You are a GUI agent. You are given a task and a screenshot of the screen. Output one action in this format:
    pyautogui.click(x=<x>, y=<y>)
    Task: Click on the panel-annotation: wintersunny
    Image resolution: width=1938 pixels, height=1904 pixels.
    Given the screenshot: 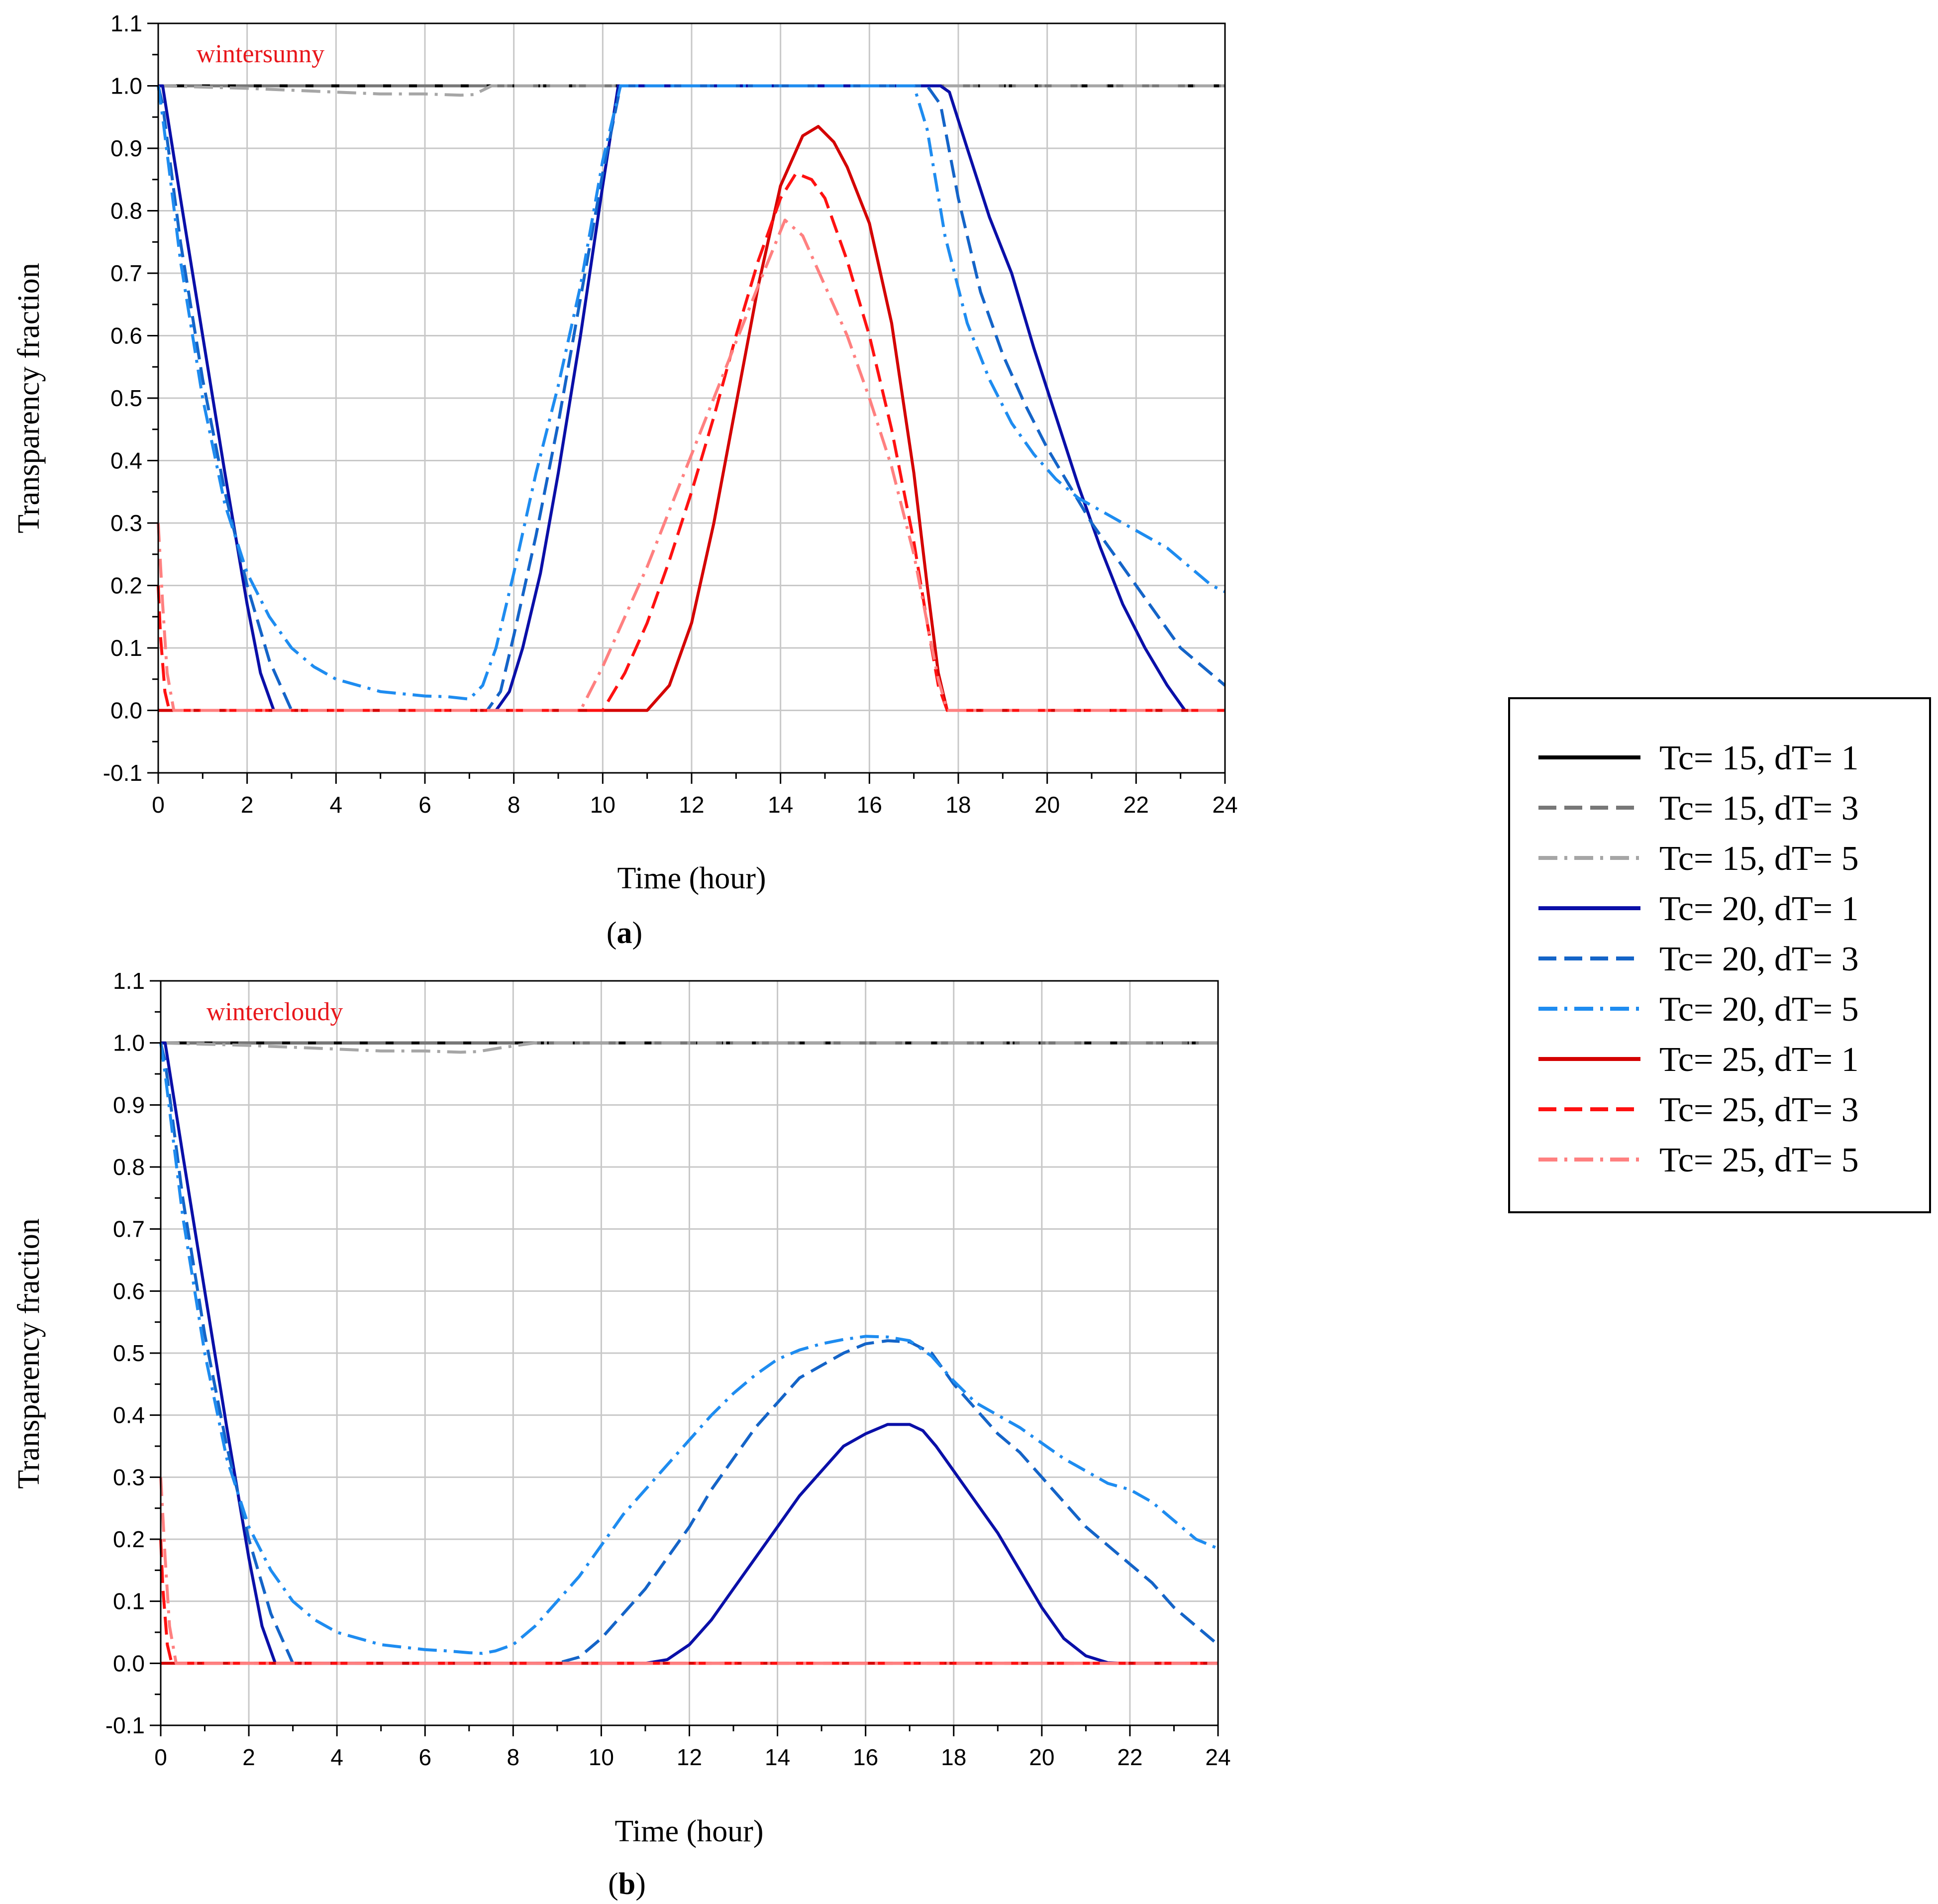 What is the action you would take?
    pyautogui.click(x=260, y=54)
    